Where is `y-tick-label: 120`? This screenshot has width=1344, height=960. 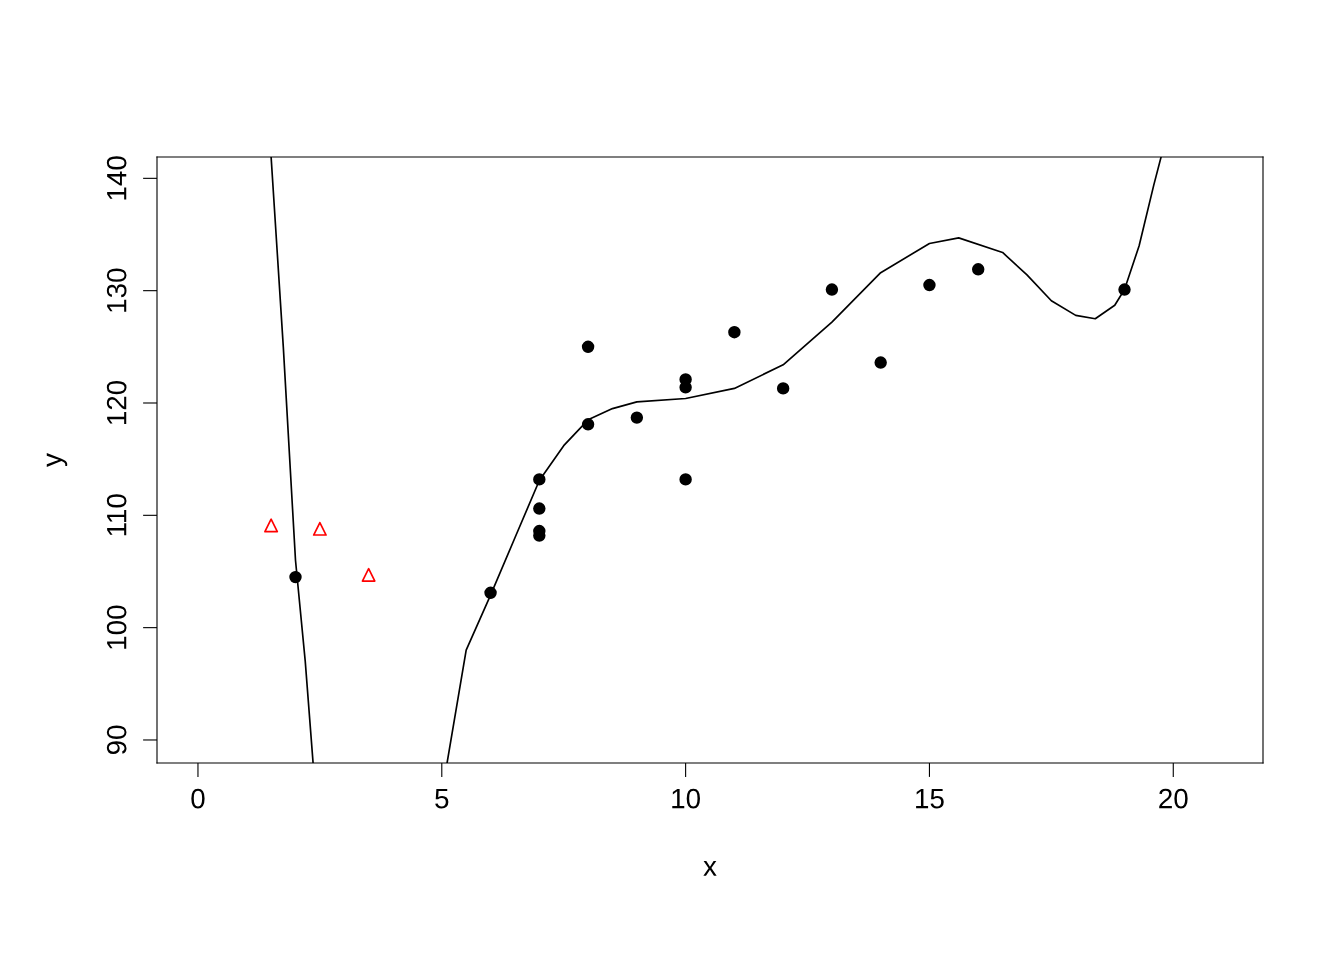
y-tick-label: 120 is located at coordinates (116, 402).